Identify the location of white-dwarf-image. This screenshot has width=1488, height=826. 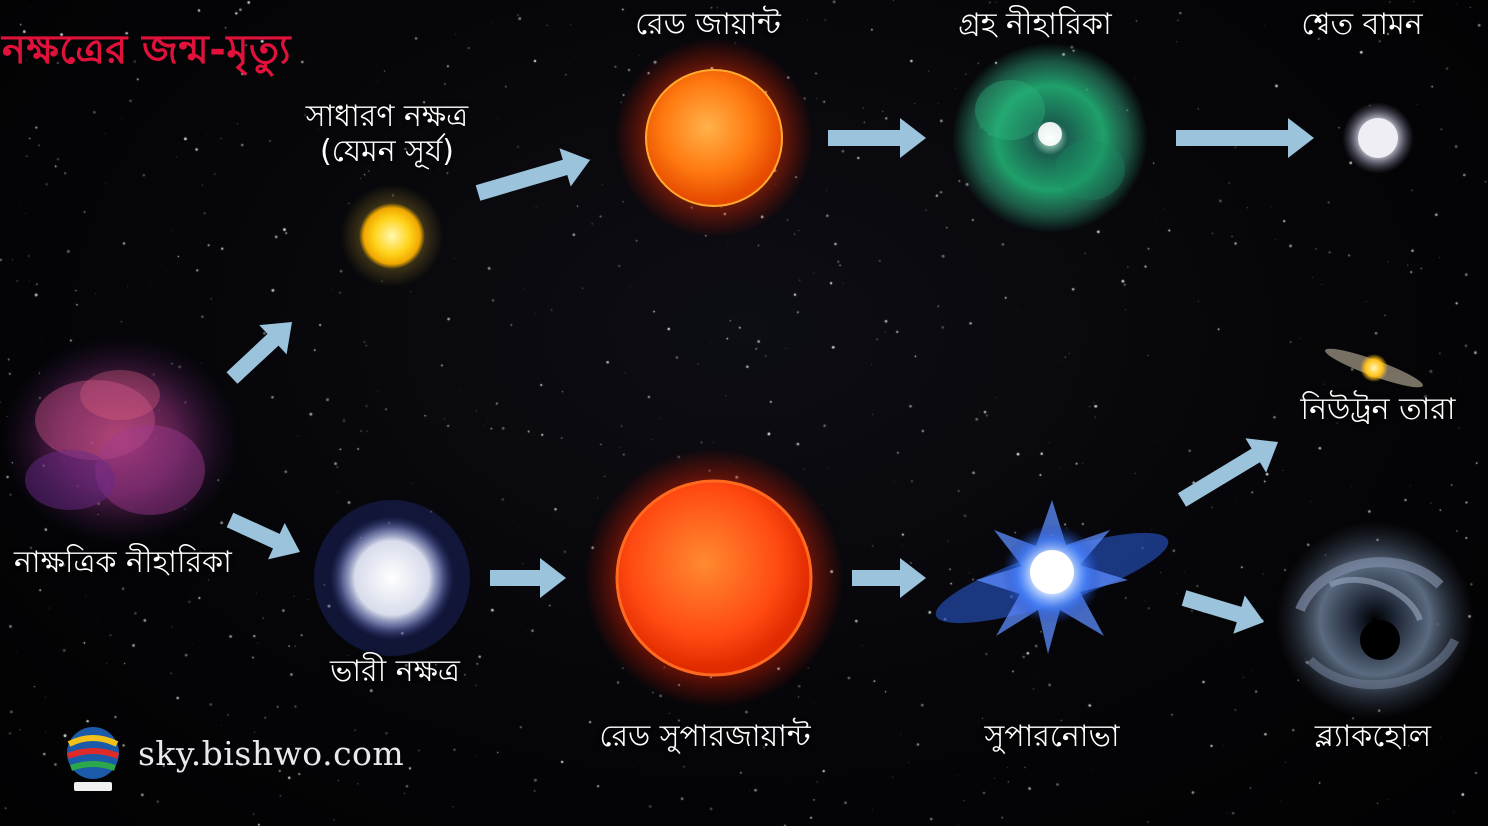
(1378, 138).